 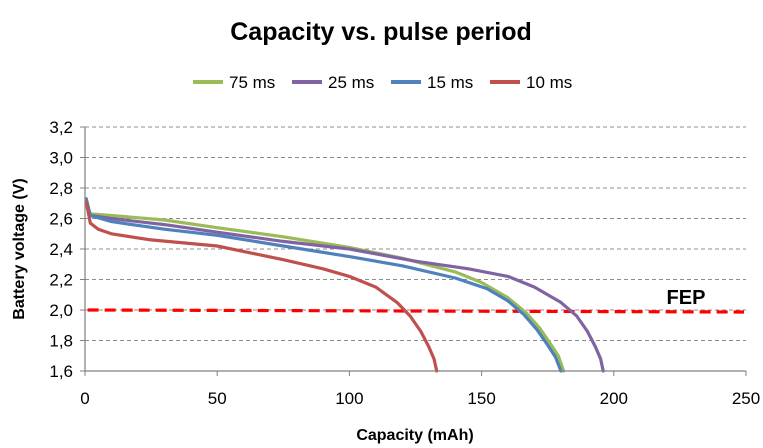 I want to click on y-axis-ticks: 1,6 1,8 2,0 2,2 2,4 2,6 2,8 3,0 3,2, so click(x=67, y=249).